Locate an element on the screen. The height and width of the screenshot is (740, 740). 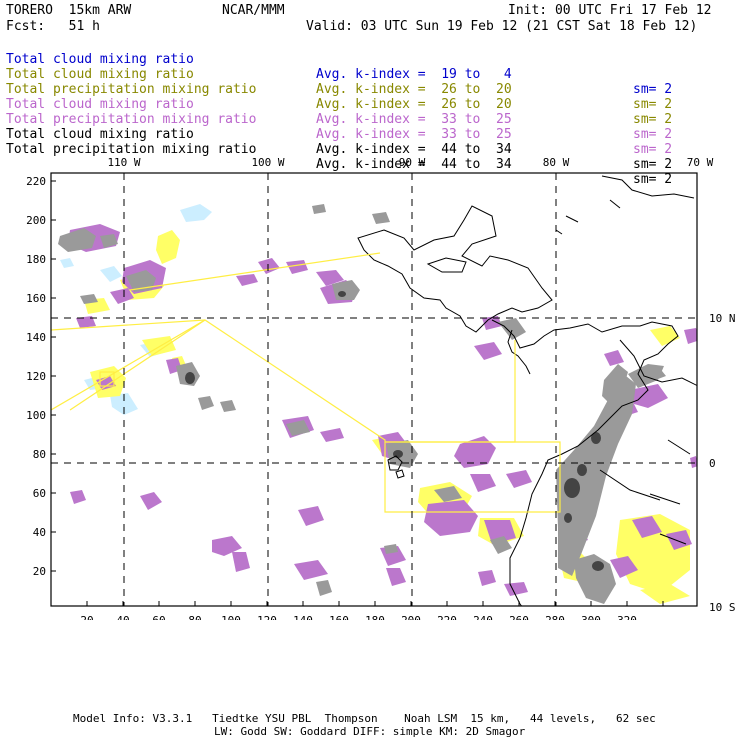
grid-x-label: 240 is located at coordinates (483, 617).